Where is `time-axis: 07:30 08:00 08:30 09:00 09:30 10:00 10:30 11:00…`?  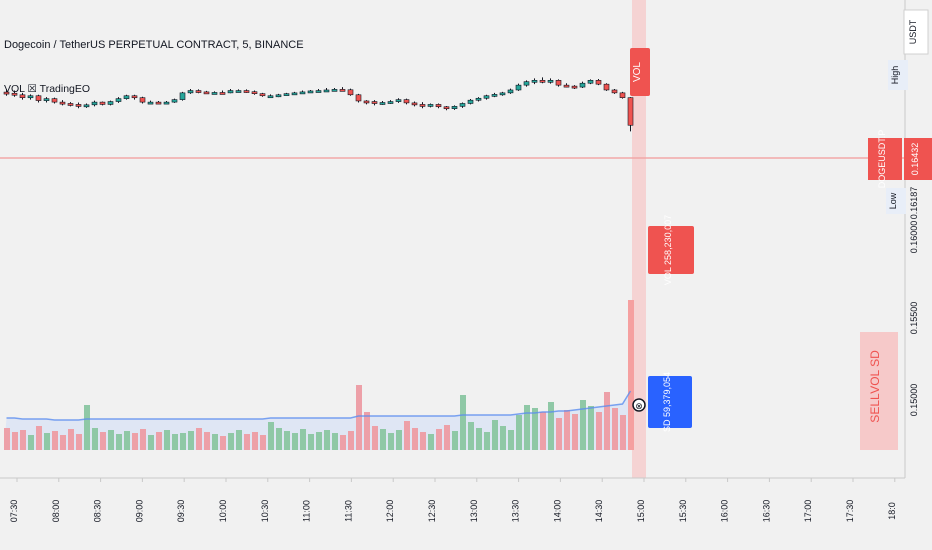
time-axis: 07:30 08:00 08:30 09:00 09:30 10:00 10:30 11:00… is located at coordinates (453, 500).